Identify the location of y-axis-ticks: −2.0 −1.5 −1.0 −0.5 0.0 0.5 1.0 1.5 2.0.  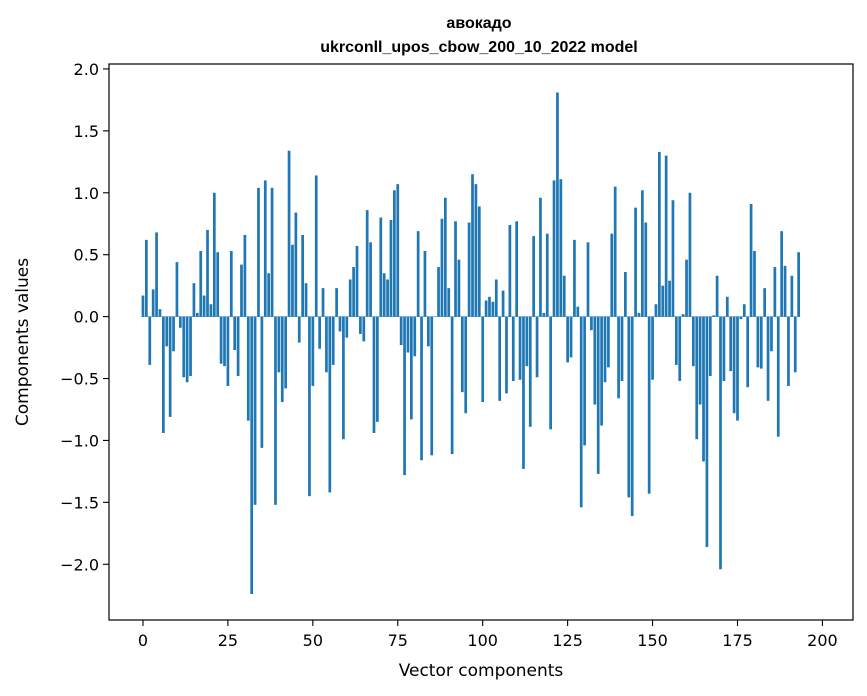
(84, 317).